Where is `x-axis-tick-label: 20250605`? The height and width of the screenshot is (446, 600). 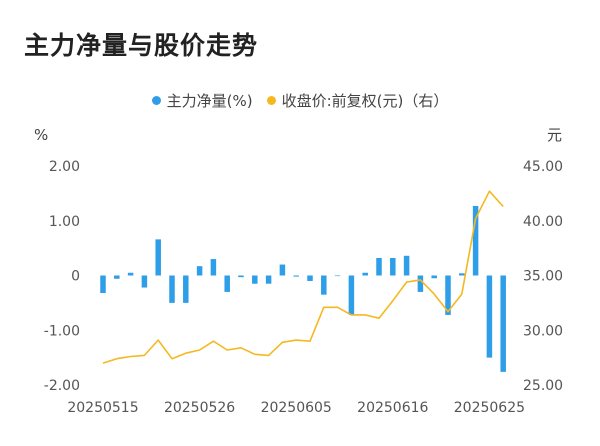
x-axis-tick-label: 20250605 is located at coordinates (296, 408).